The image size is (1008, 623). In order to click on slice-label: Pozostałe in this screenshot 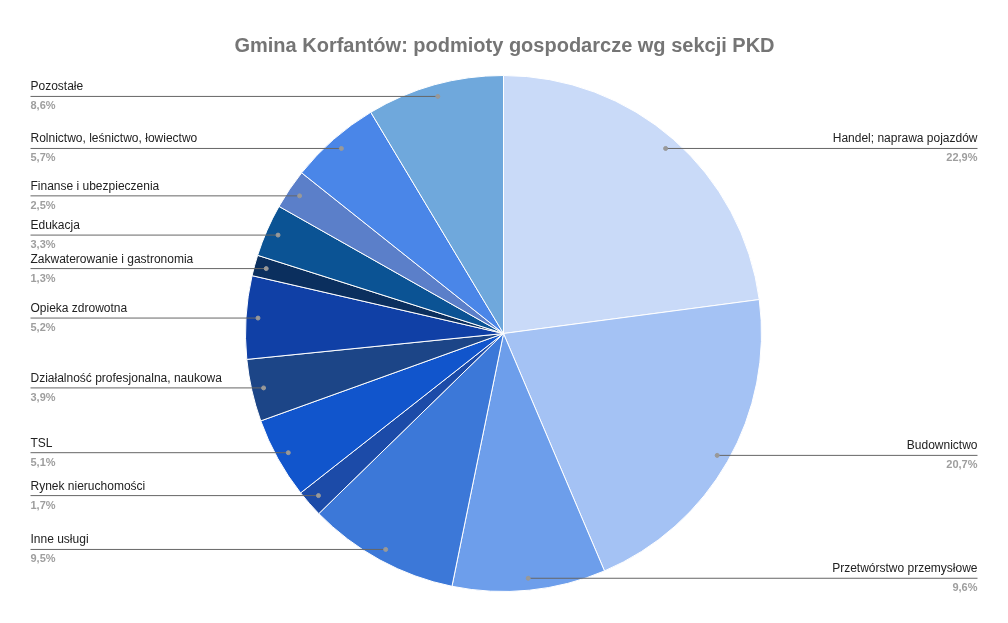, I will do `click(57, 86)`.